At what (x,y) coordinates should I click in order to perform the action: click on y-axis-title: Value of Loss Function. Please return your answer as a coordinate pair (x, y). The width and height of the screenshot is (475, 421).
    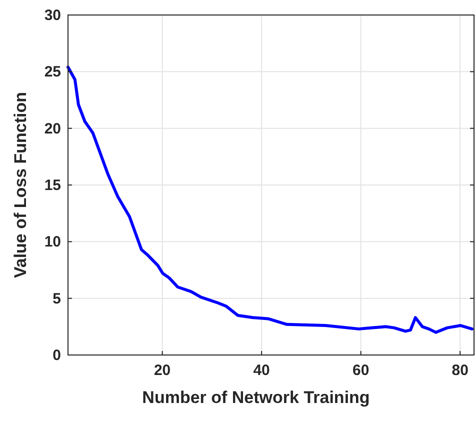
    Looking at the image, I should click on (20, 185).